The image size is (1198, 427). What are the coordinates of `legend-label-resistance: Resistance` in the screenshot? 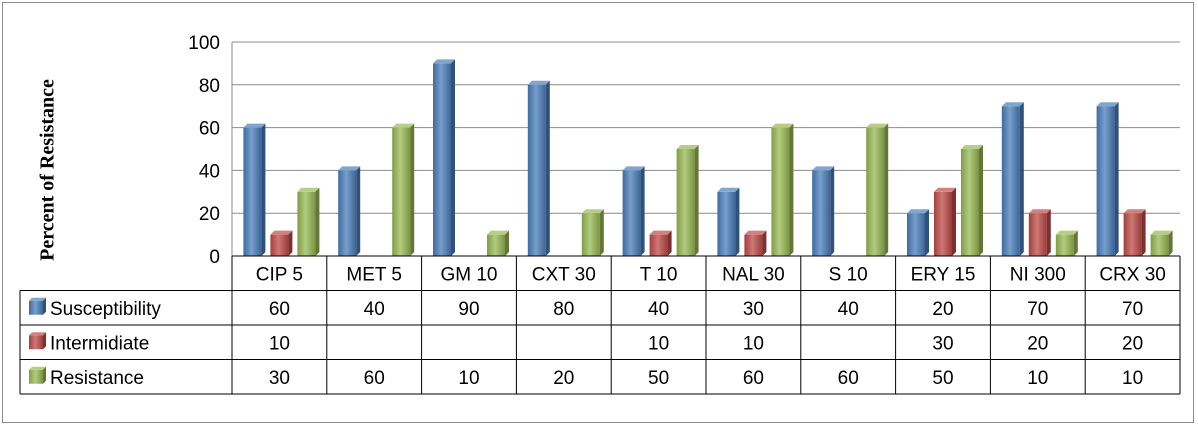 It's located at (97, 378).